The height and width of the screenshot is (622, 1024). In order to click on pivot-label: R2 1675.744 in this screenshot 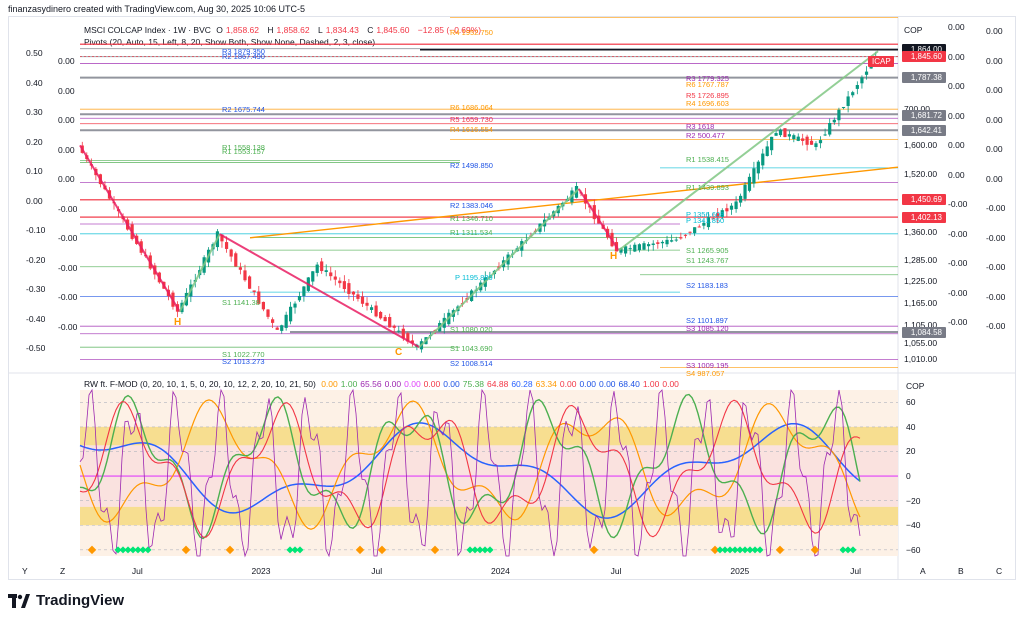, I will do `click(243, 109)`.